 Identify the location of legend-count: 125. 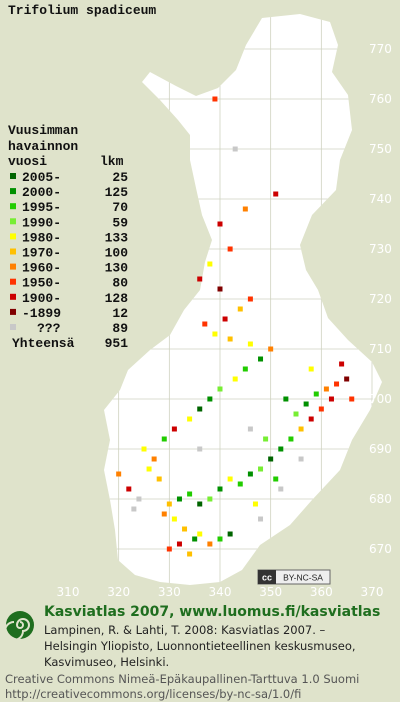
(117, 192).